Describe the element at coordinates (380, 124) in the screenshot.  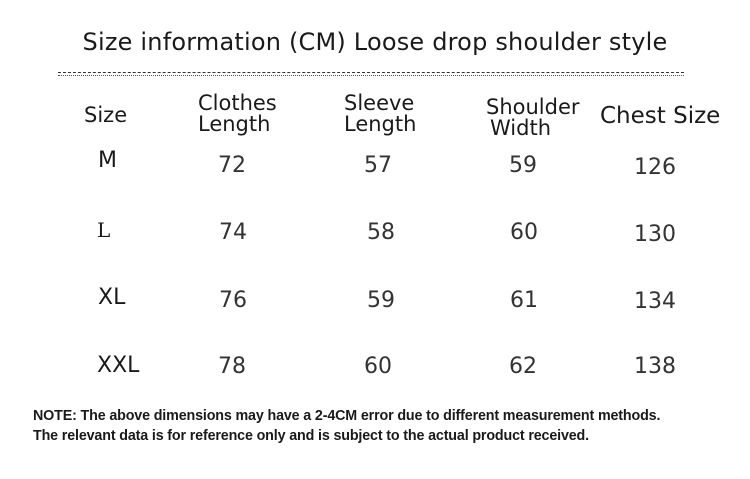
I see `header-sleeve-length-line2: Length` at that location.